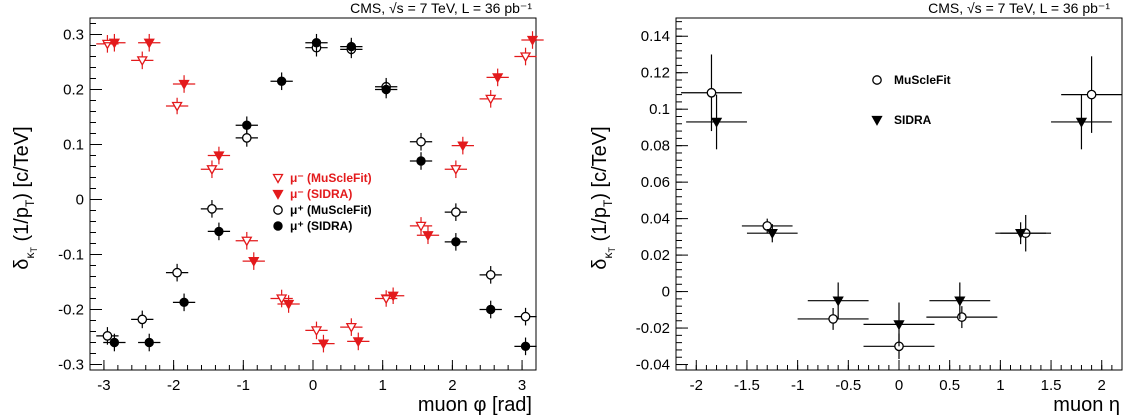 The image size is (1126, 417). Describe the element at coordinates (1051, 385) in the screenshot. I see `right-x-tick-label: 1.5` at that location.